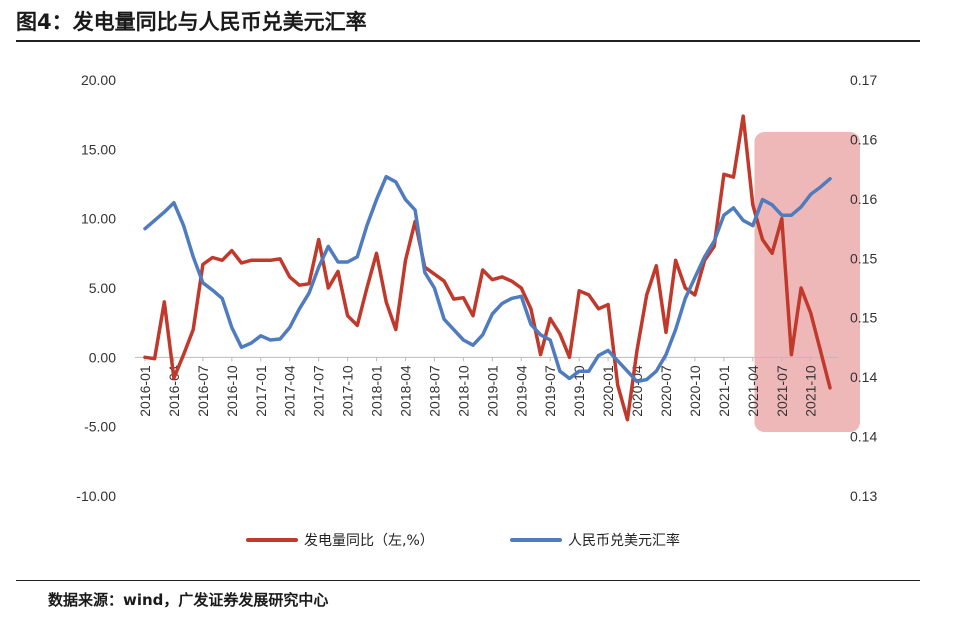 The height and width of the screenshot is (624, 960). I want to click on left-tick-label: 15.00, so click(98, 149).